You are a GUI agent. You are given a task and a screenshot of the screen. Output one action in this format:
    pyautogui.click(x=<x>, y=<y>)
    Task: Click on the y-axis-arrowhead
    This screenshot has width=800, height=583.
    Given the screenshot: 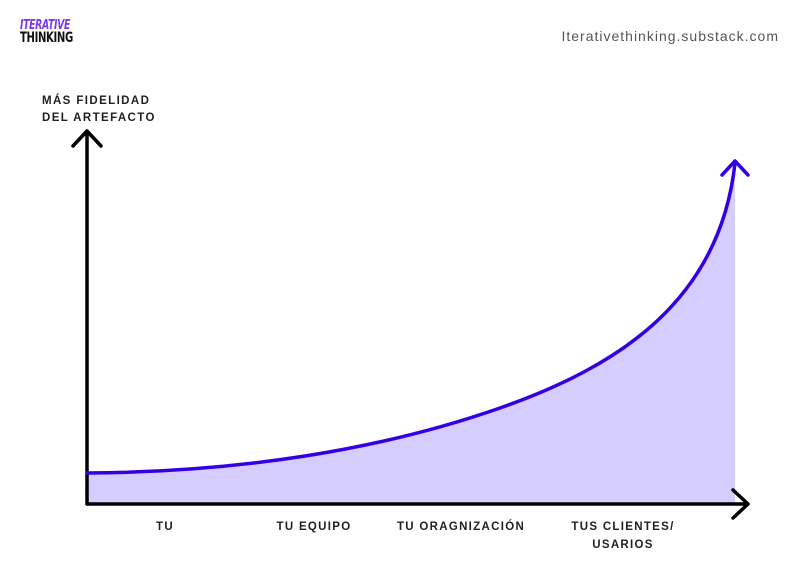 What is the action you would take?
    pyautogui.click(x=87, y=138)
    